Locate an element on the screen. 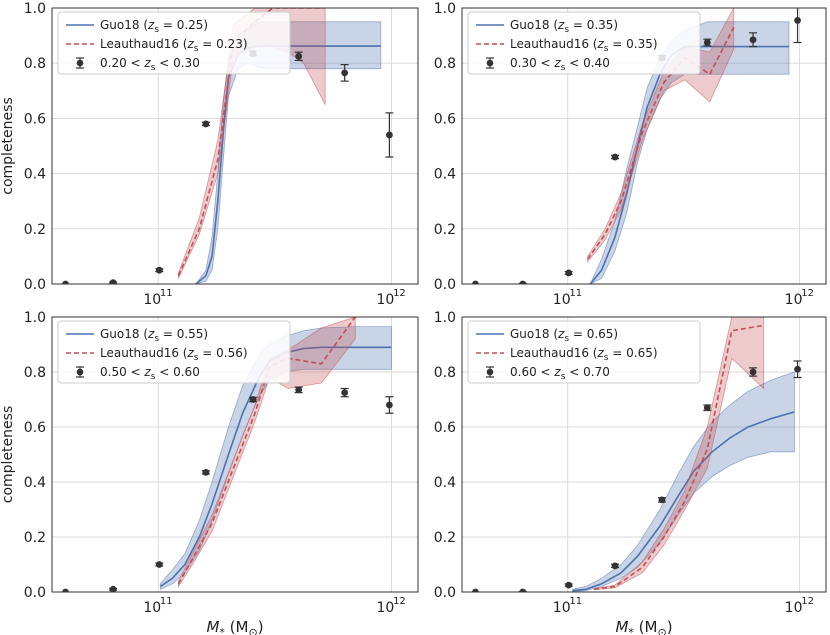 The width and height of the screenshot is (830, 635). legend-label: 0.60 < zs < 0.70 is located at coordinates (560, 373).